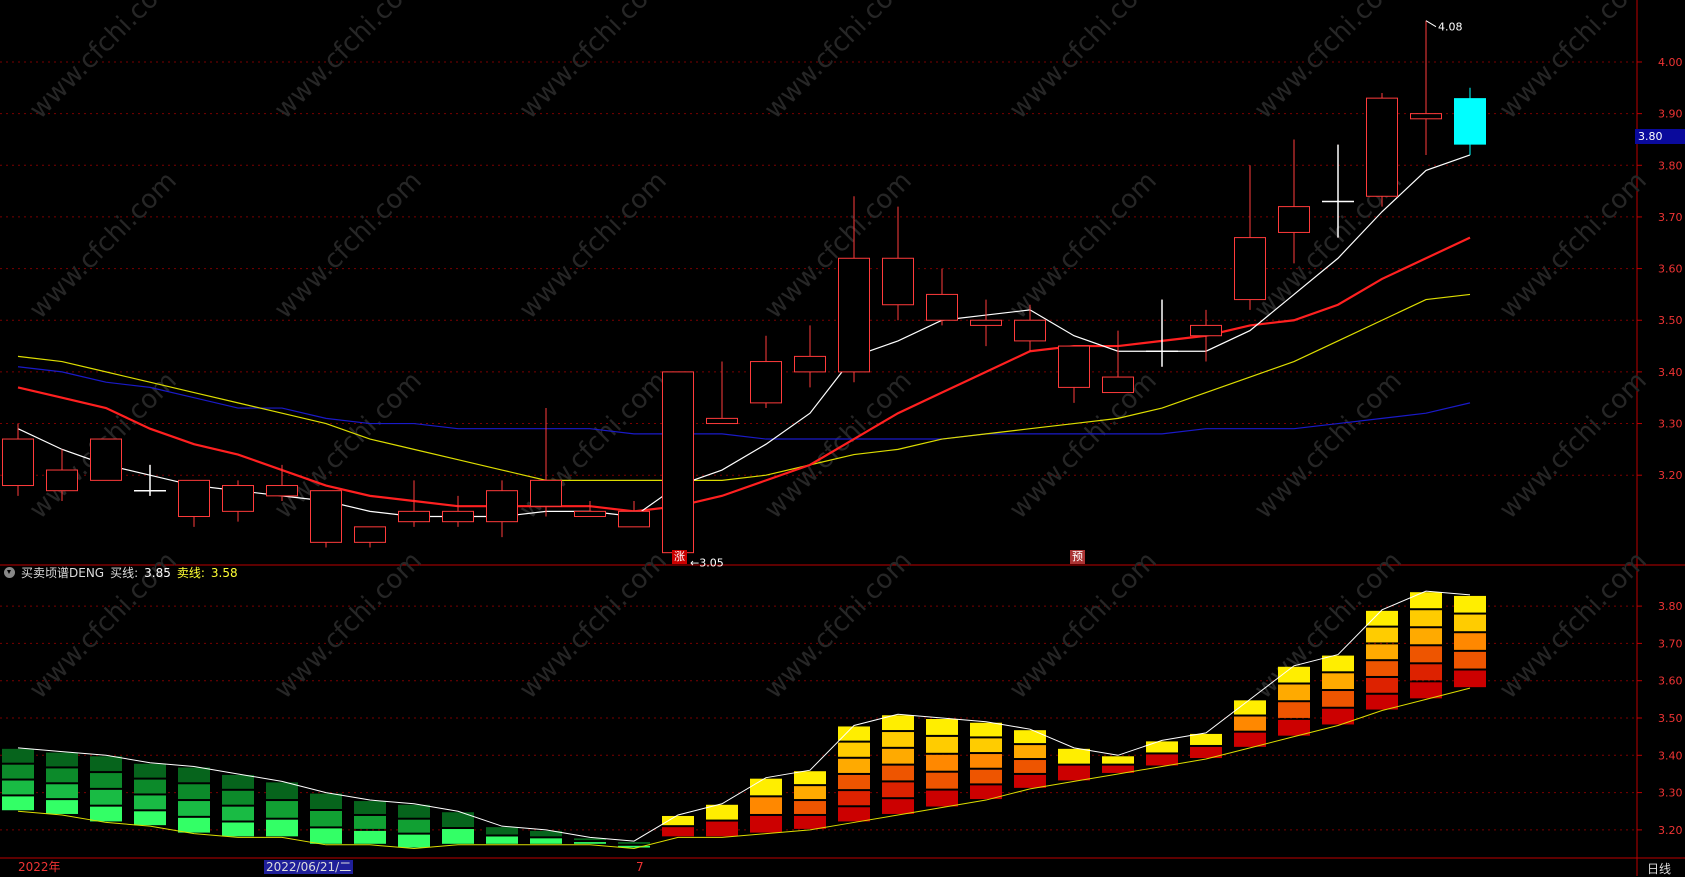  What do you see at coordinates (121, 572) in the screenshot?
I see `indicator-header: 买卖顷谱DENG 买线: 3.85 卖线: 3.58` at bounding box center [121, 572].